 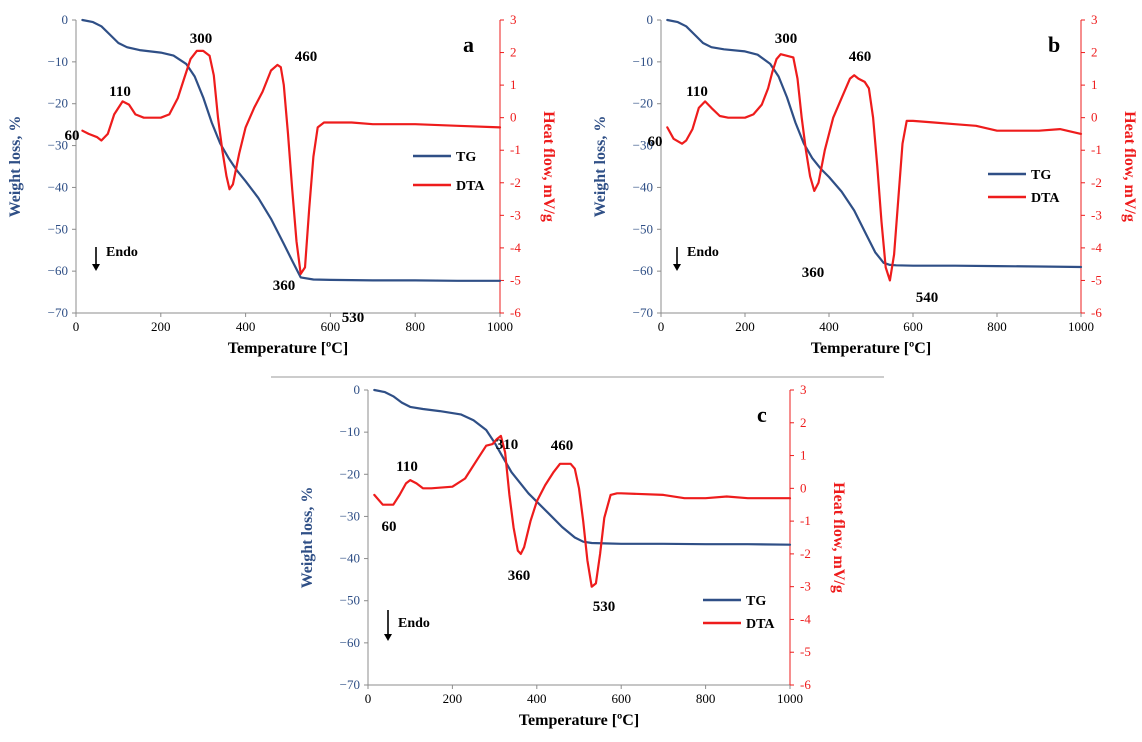 I want to click on peak-label: 300, so click(x=201, y=39).